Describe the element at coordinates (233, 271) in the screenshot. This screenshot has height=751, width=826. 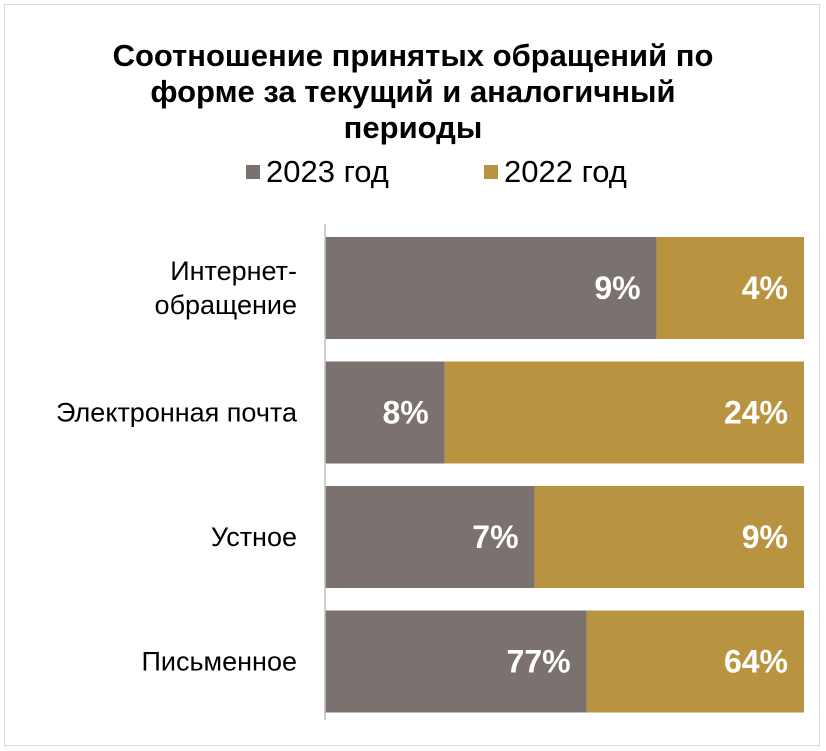
I see `category-label: Интернет-` at that location.